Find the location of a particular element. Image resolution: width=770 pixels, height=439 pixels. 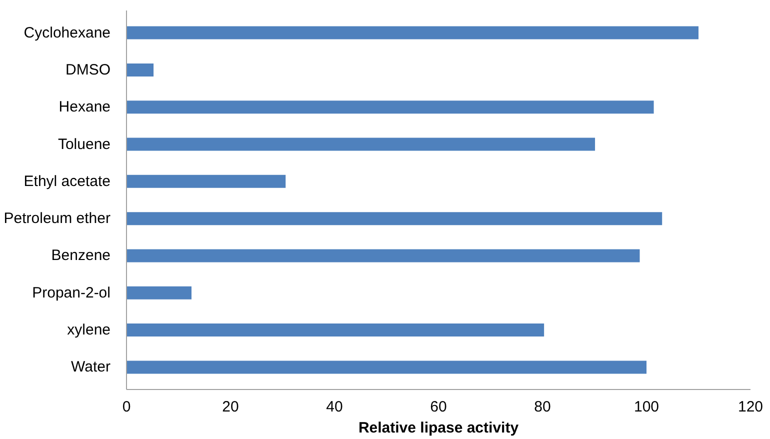

x-tick-label: 80 is located at coordinates (542, 407).